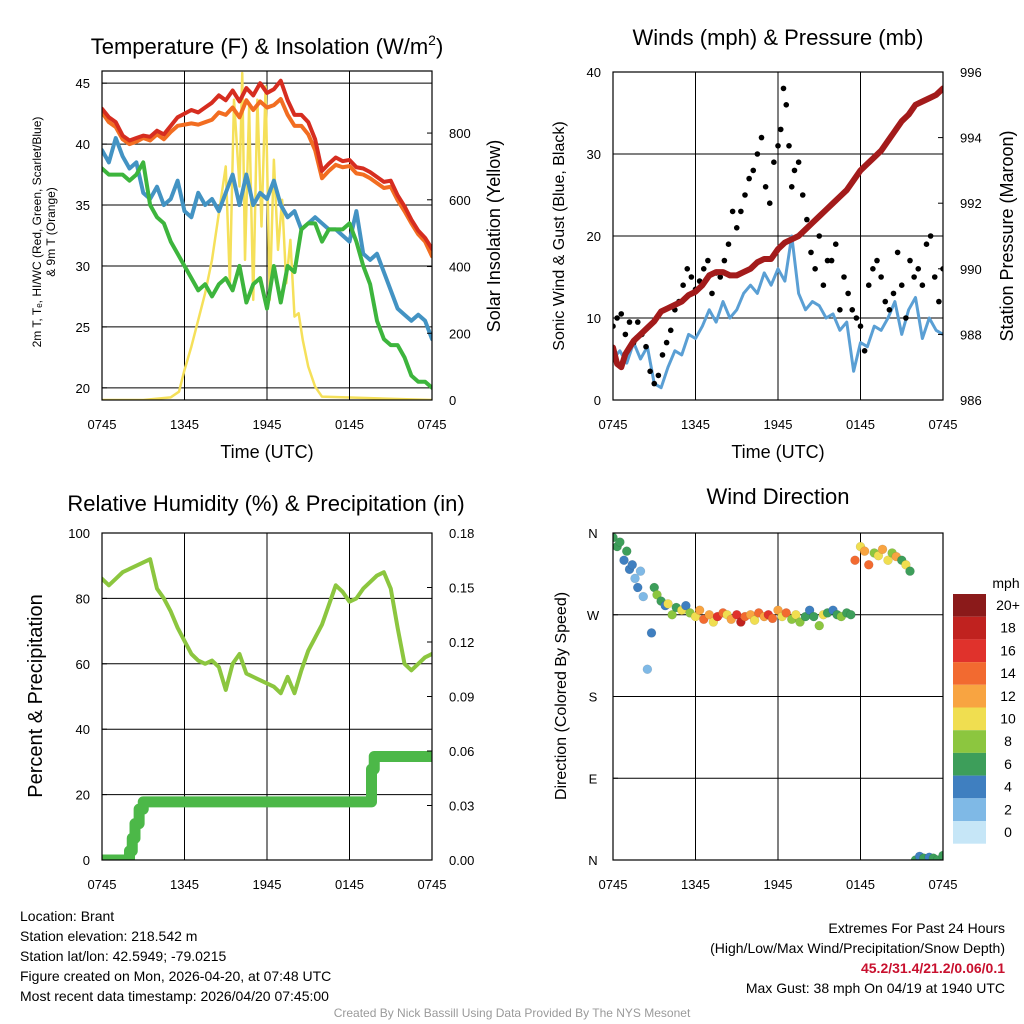  Describe the element at coordinates (83, 795) in the screenshot. I see `humidity-ytick-label: 20` at that location.